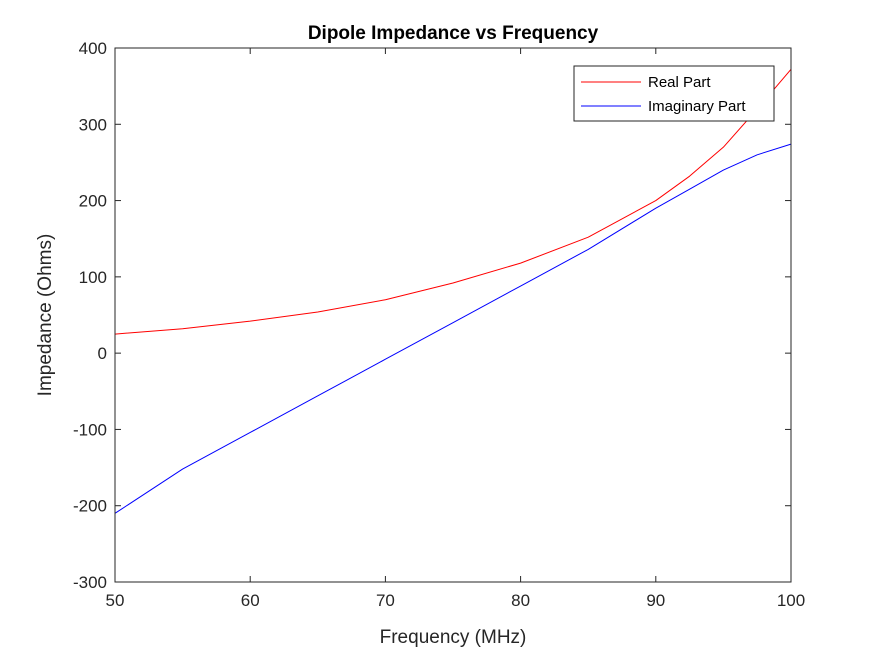 This screenshot has height=661, width=875. Describe the element at coordinates (679, 82) in the screenshot. I see `legend-label-real-part: Real Part` at that location.